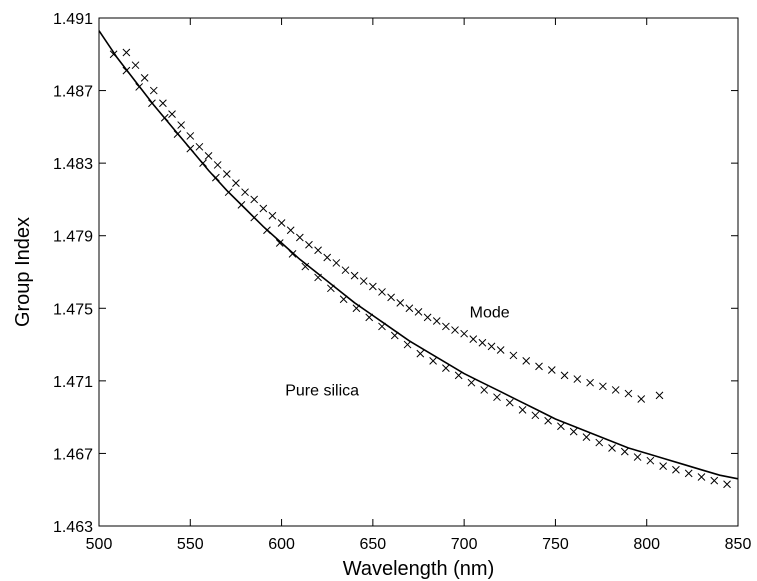 This screenshot has height=581, width=757. I want to click on x-axis-label: Wavelength (nm), so click(419, 569).